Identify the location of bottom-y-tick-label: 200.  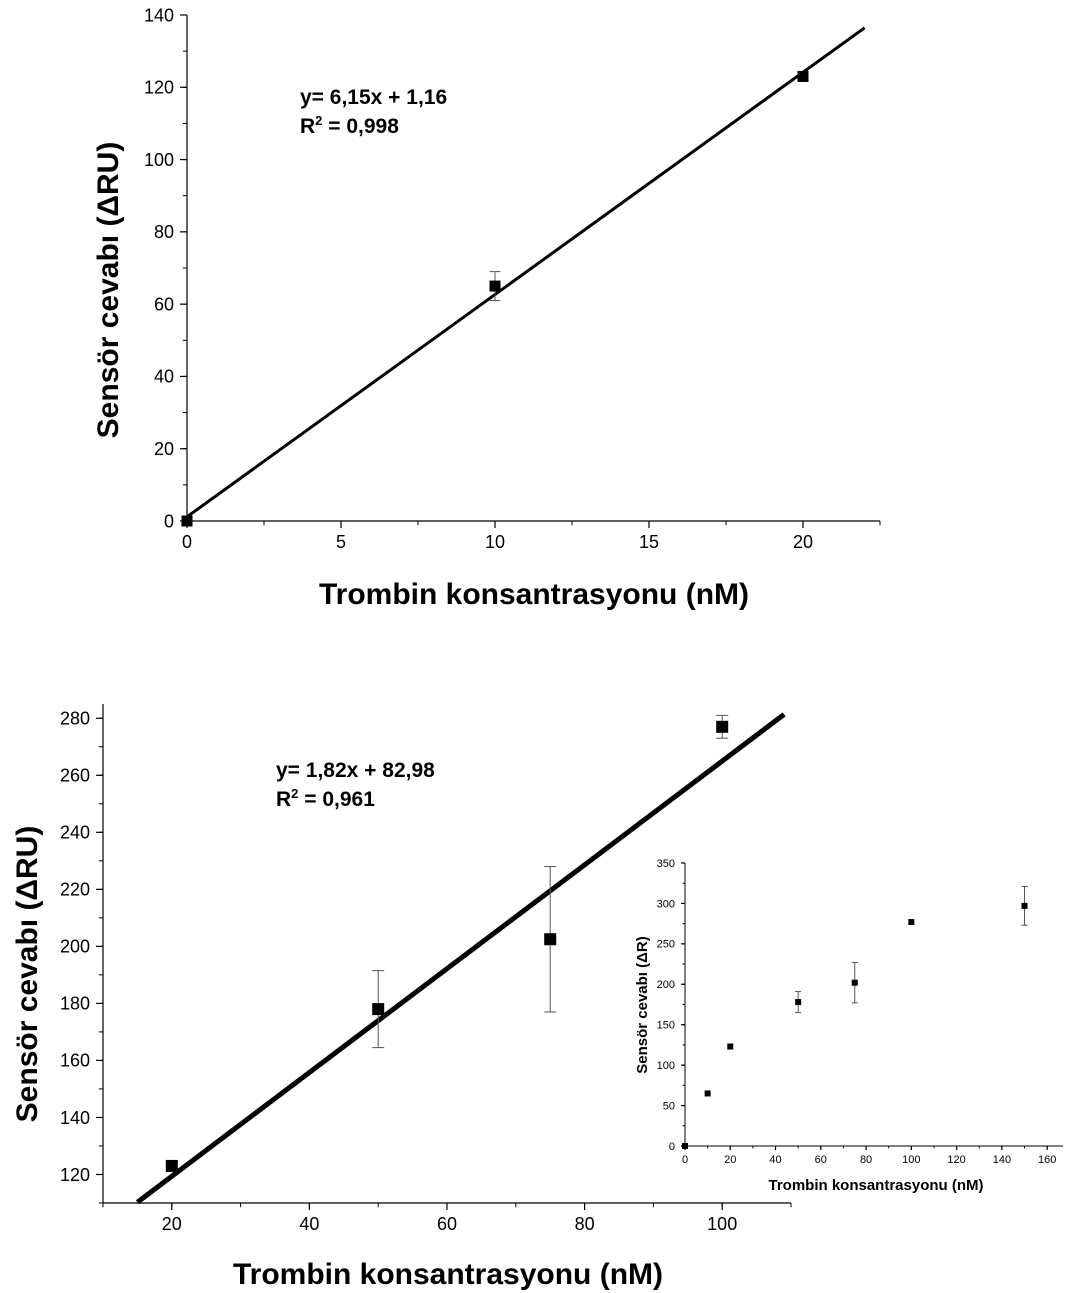
(75, 947).